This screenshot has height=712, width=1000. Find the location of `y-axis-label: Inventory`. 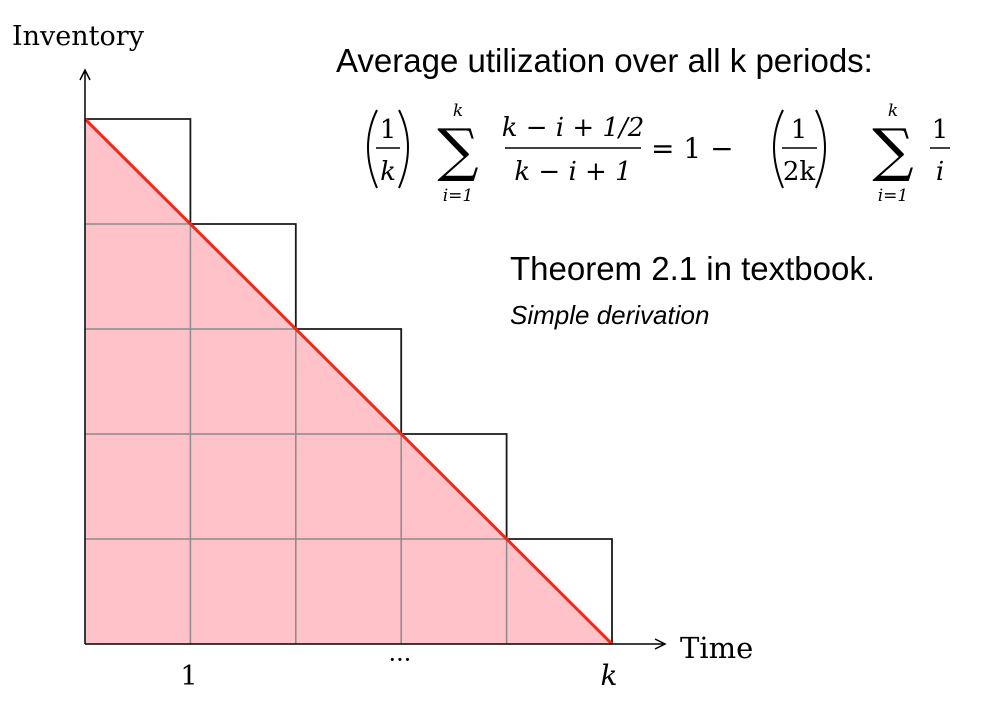

y-axis-label: Inventory is located at coordinates (78, 36).